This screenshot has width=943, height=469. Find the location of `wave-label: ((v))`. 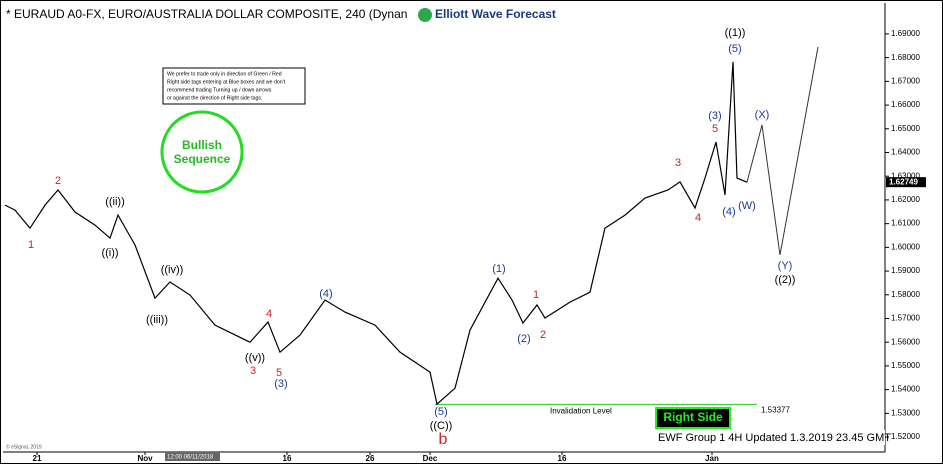

wave-label: ((v)) is located at coordinates (255, 358).